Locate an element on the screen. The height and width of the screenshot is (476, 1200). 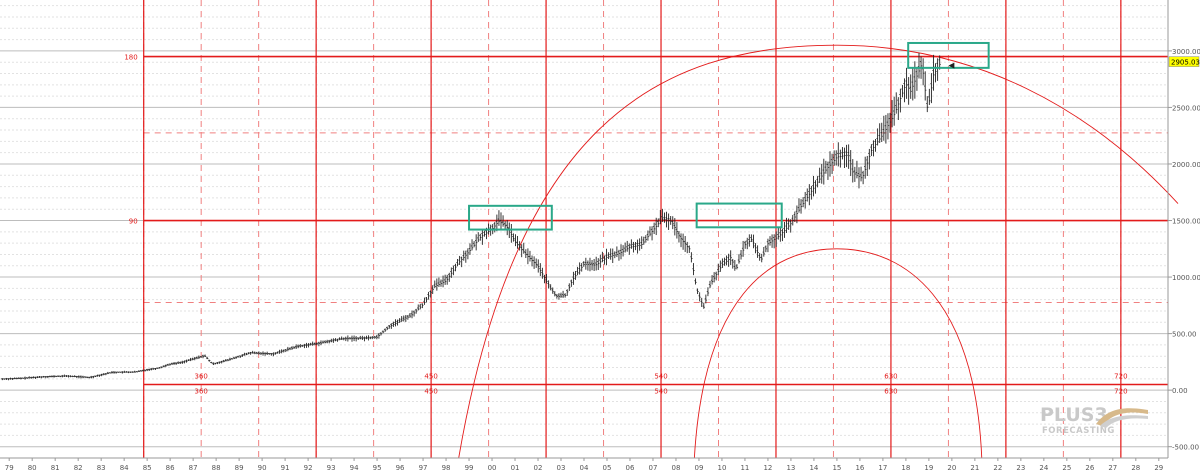
x-tick-label: 90 is located at coordinates (262, 468).